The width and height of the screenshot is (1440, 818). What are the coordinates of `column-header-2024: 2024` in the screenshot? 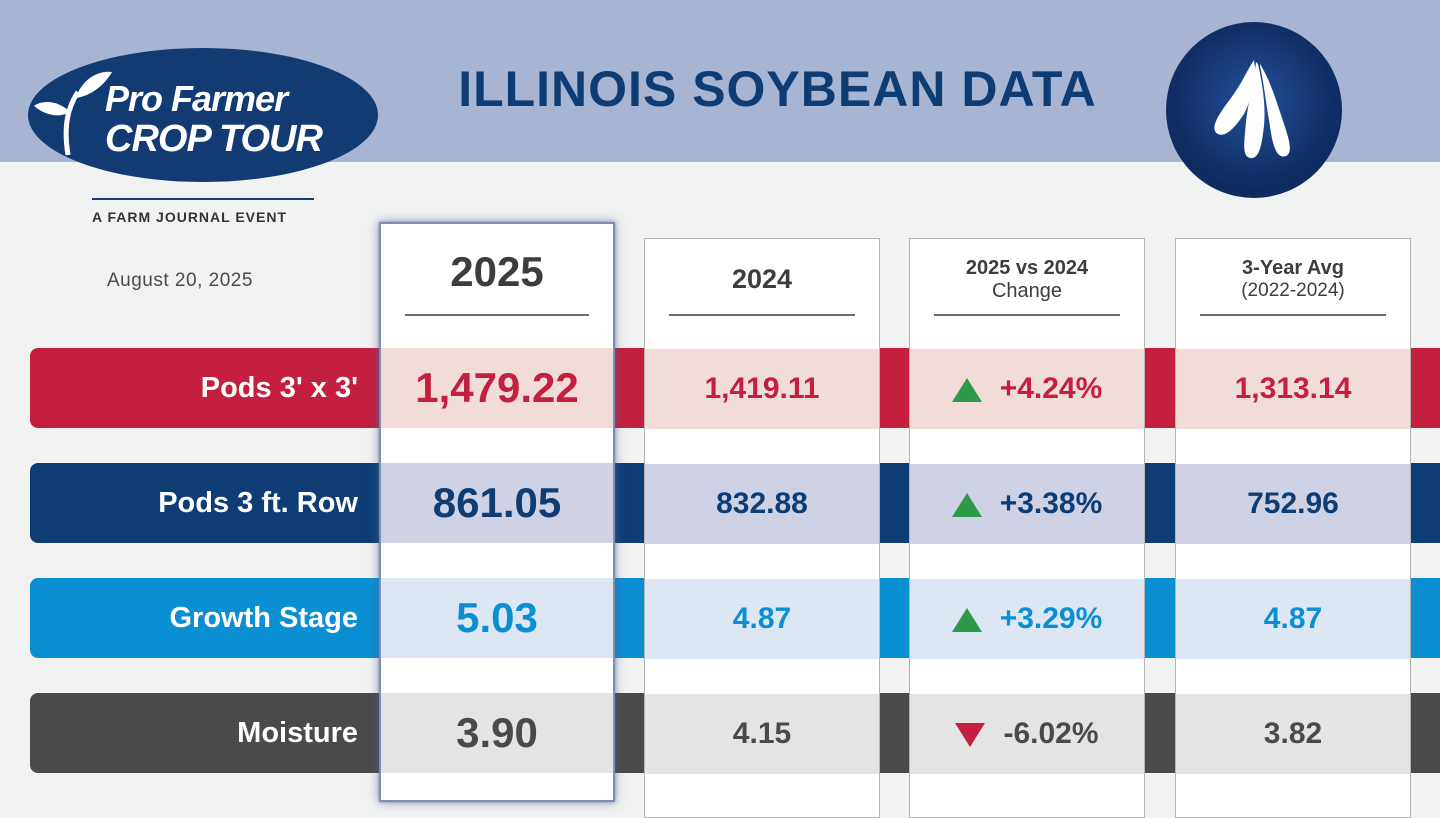 It's located at (762, 279).